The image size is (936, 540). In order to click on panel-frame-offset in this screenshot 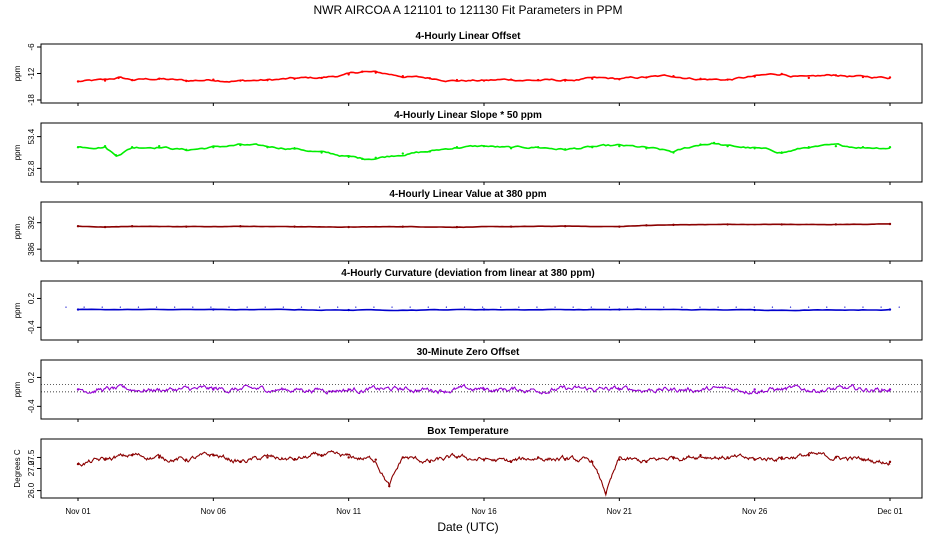, I will do `click(481, 73)`.